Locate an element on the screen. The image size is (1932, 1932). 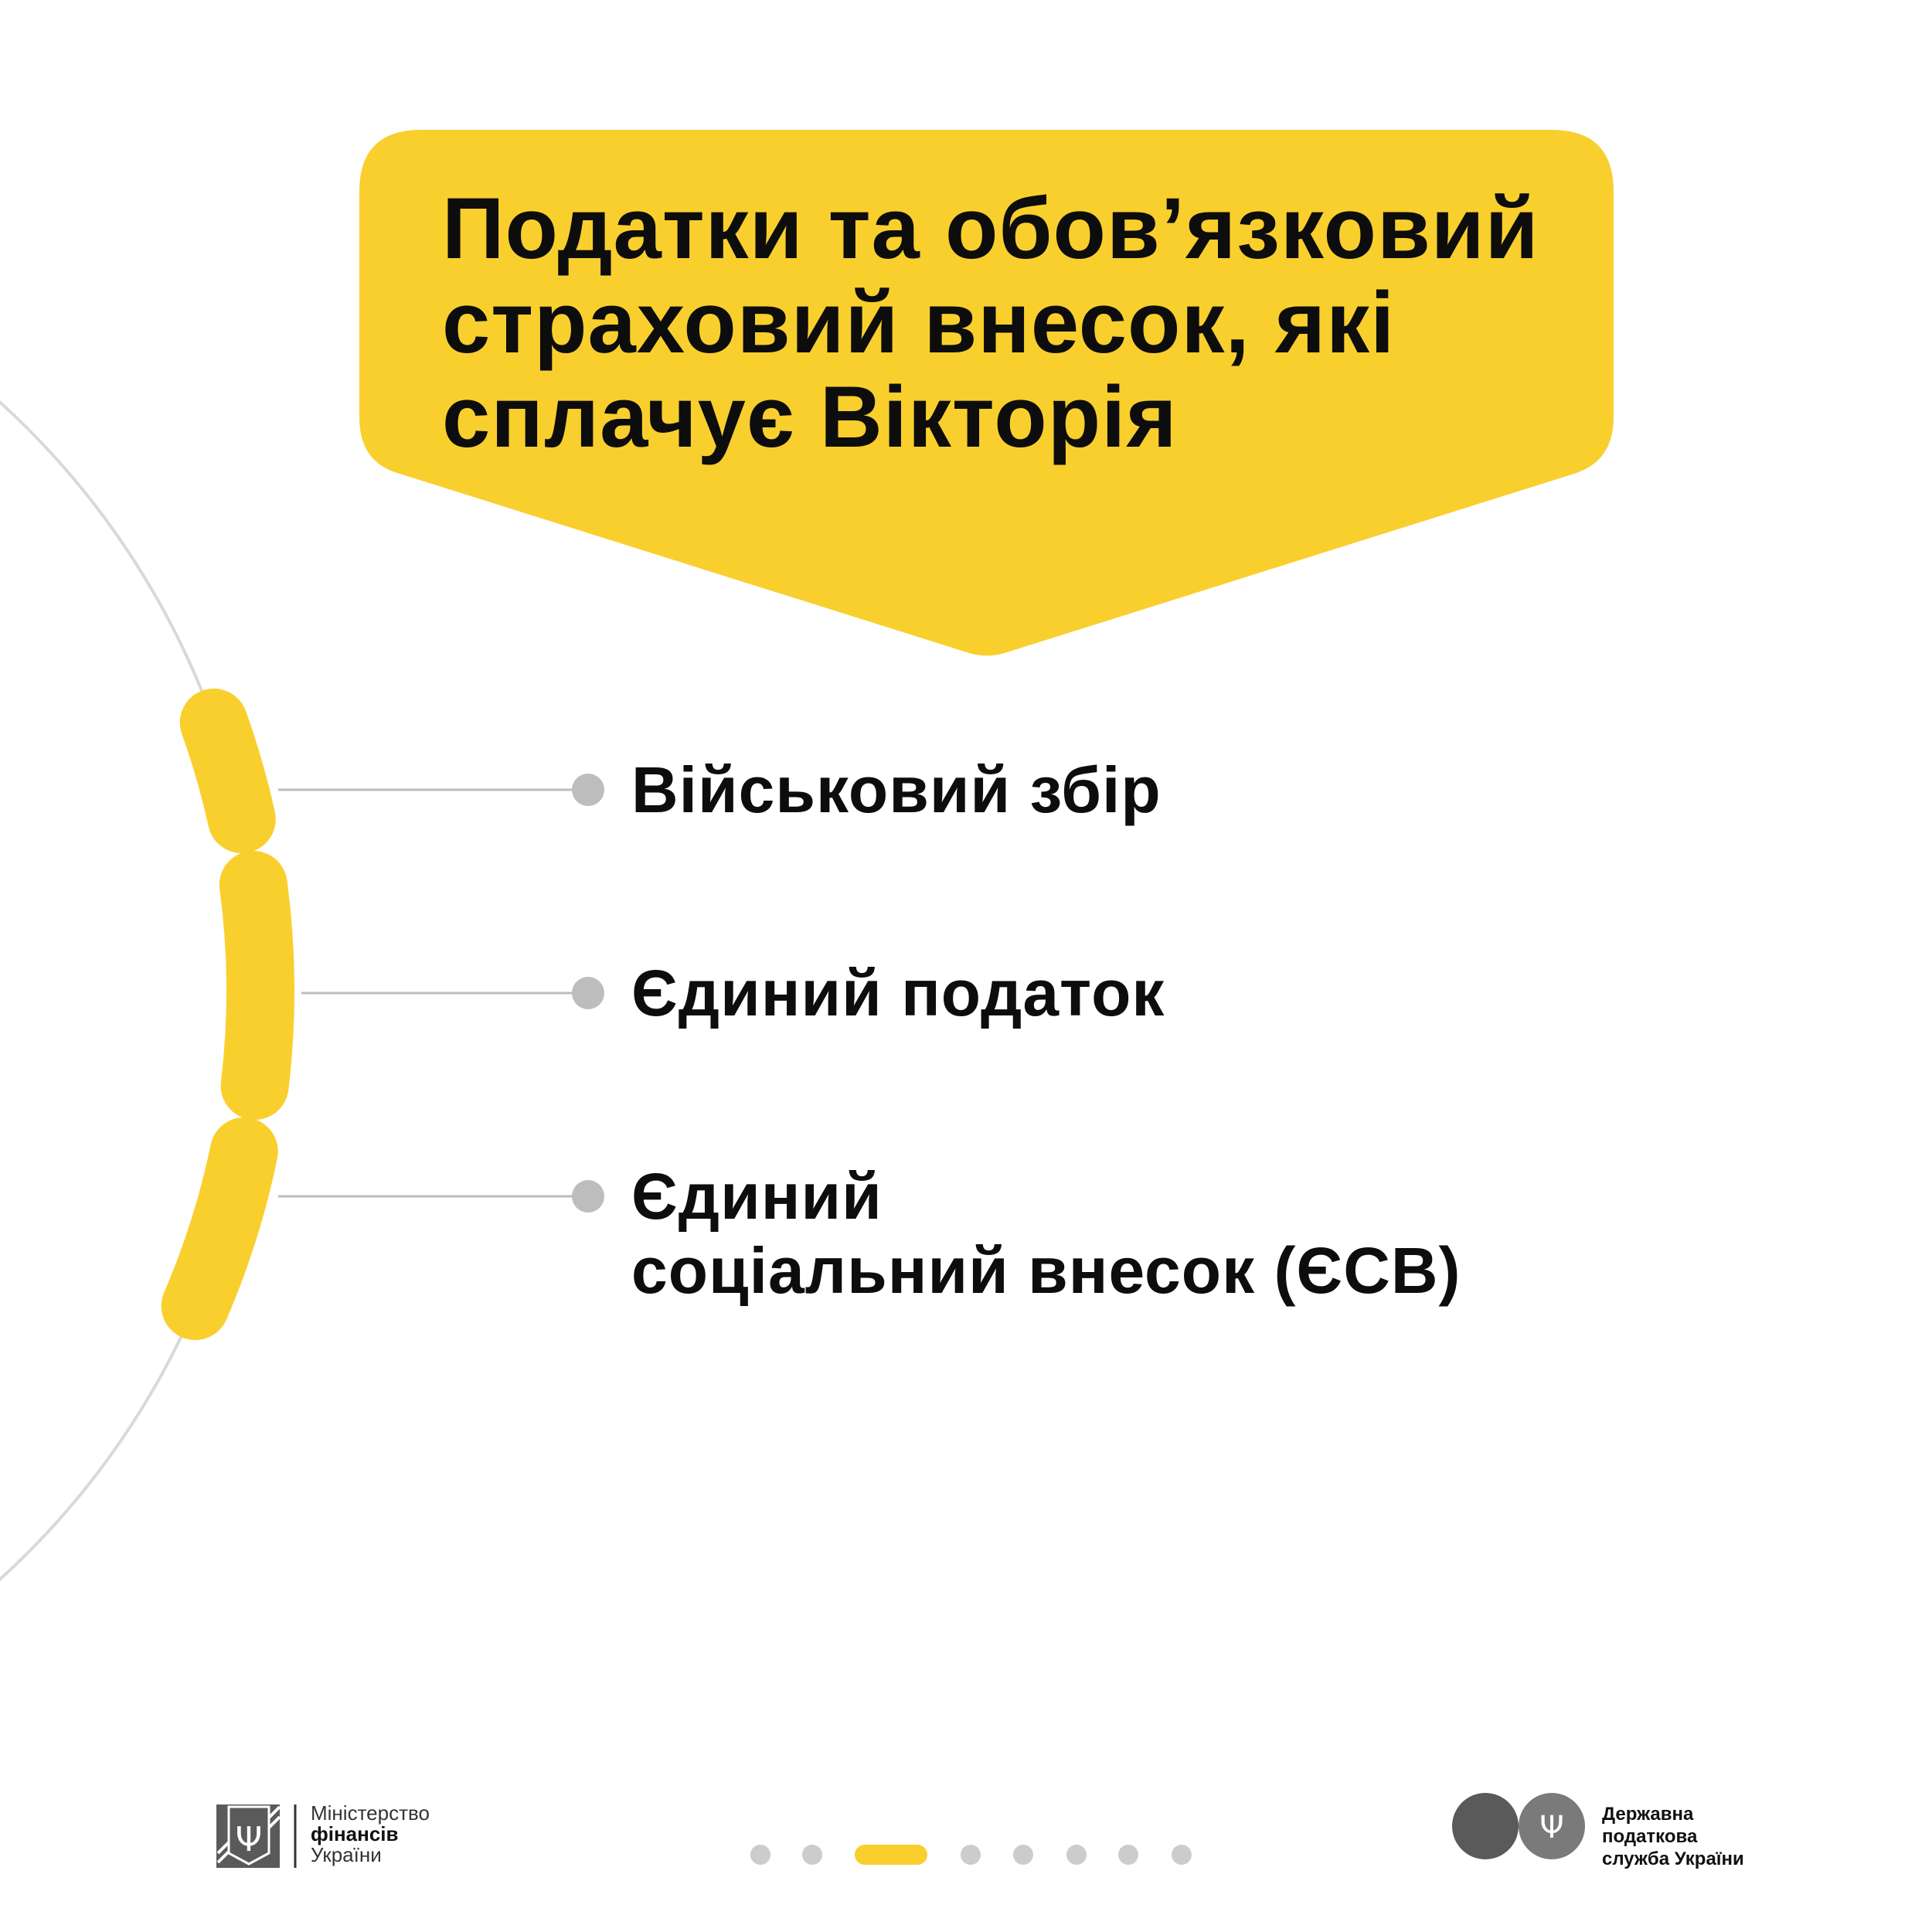
list-item-social-contribution: Єдиний соціальний внесок (ЄСВ) is located at coordinates (1046, 1234).